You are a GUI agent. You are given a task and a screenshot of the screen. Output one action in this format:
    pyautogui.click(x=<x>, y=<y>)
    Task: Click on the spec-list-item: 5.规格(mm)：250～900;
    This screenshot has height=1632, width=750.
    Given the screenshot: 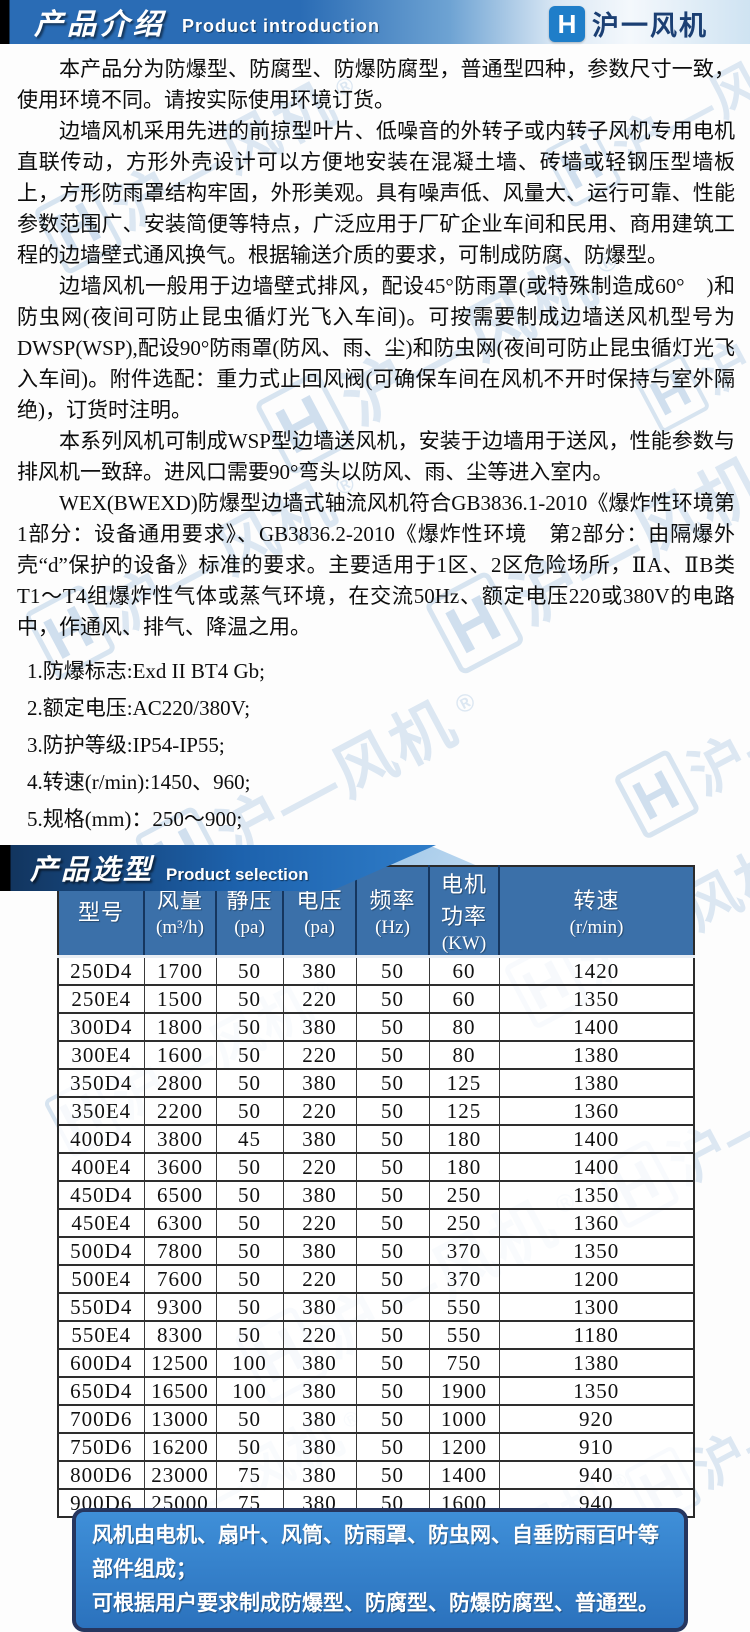 What is the action you would take?
    pyautogui.click(x=135, y=819)
    